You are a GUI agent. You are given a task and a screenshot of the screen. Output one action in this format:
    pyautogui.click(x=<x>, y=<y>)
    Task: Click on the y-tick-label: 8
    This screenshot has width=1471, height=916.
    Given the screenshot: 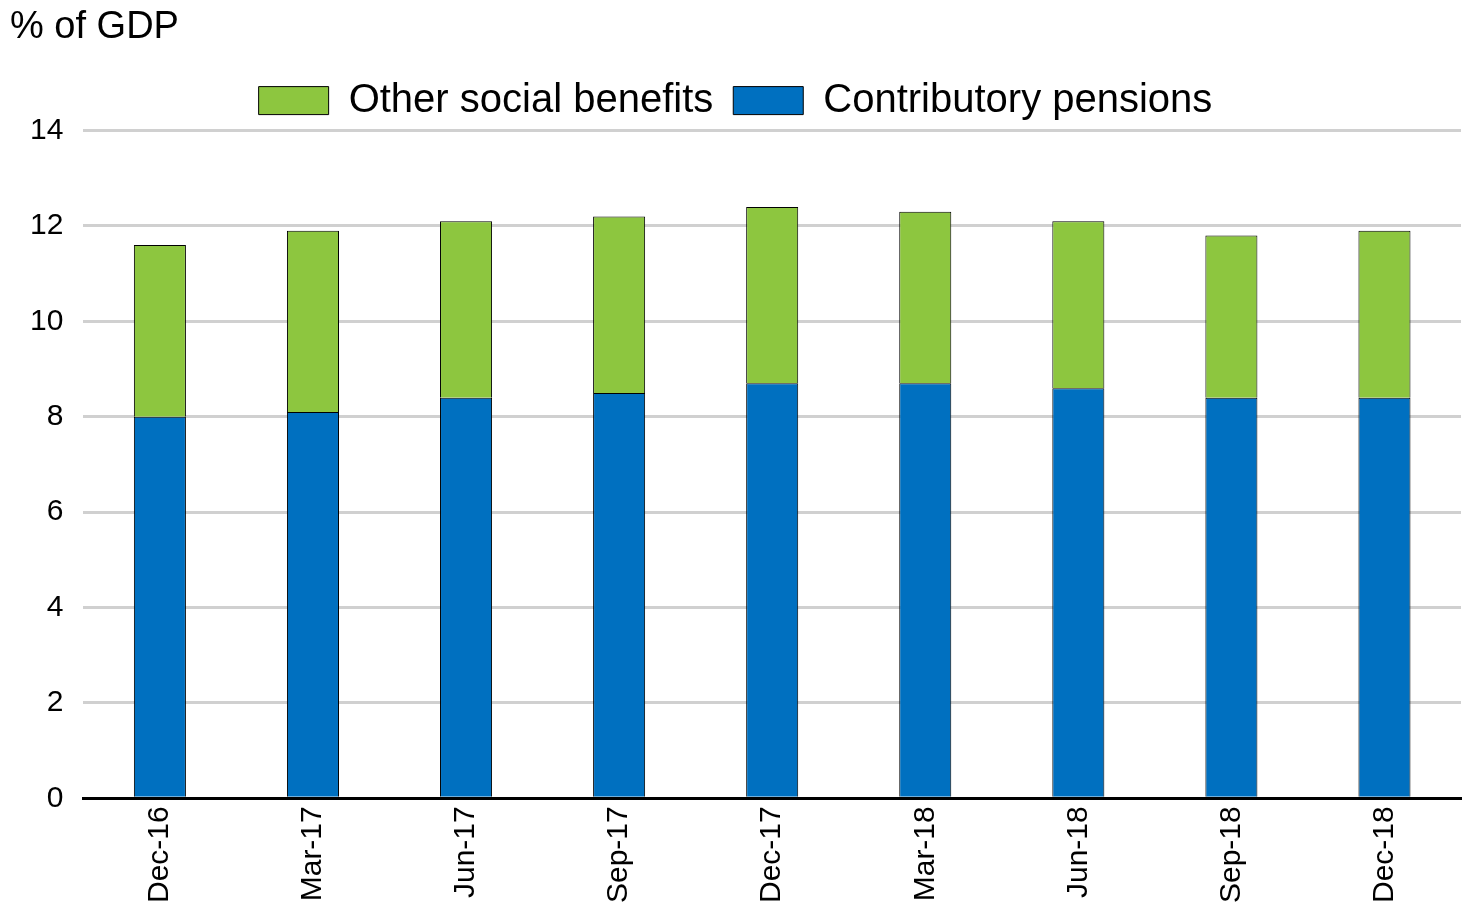 What is the action you would take?
    pyautogui.click(x=55, y=415)
    